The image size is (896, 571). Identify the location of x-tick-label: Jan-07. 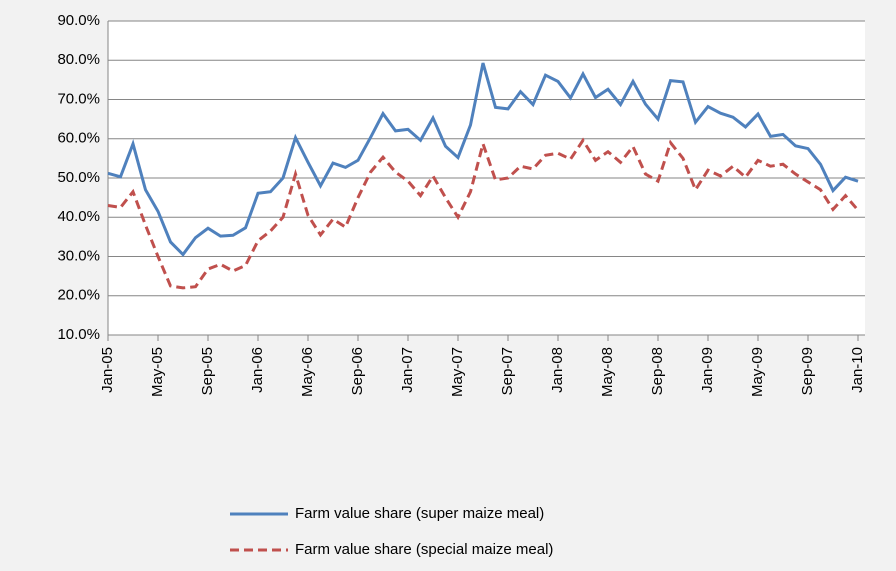
(407, 370).